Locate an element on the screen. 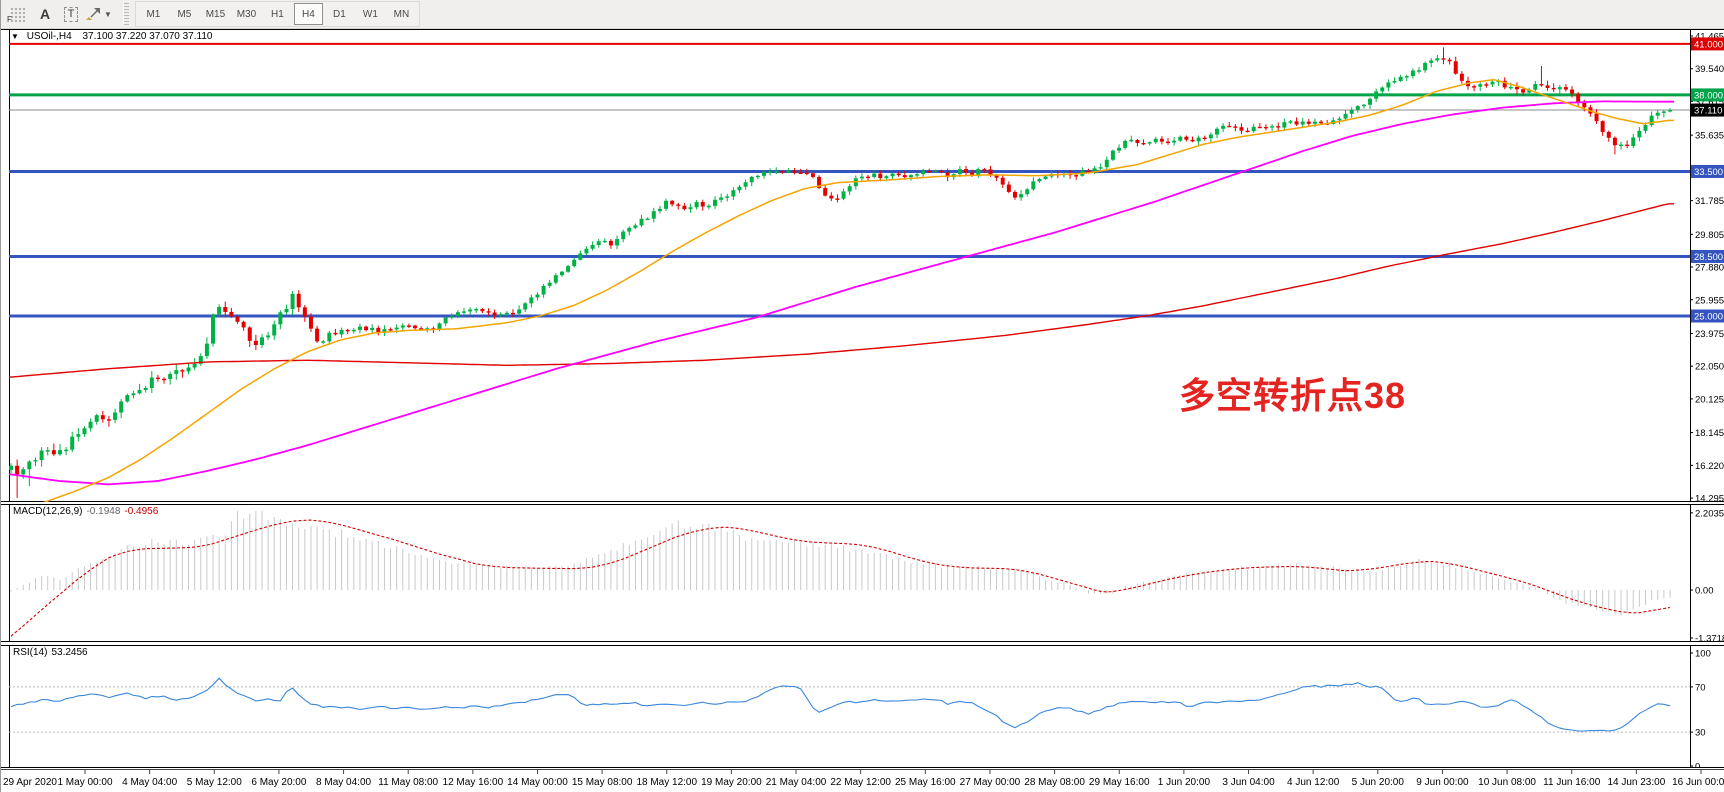 The height and width of the screenshot is (792, 1724). svg-text: 39.540 is located at coordinates (1709, 69).